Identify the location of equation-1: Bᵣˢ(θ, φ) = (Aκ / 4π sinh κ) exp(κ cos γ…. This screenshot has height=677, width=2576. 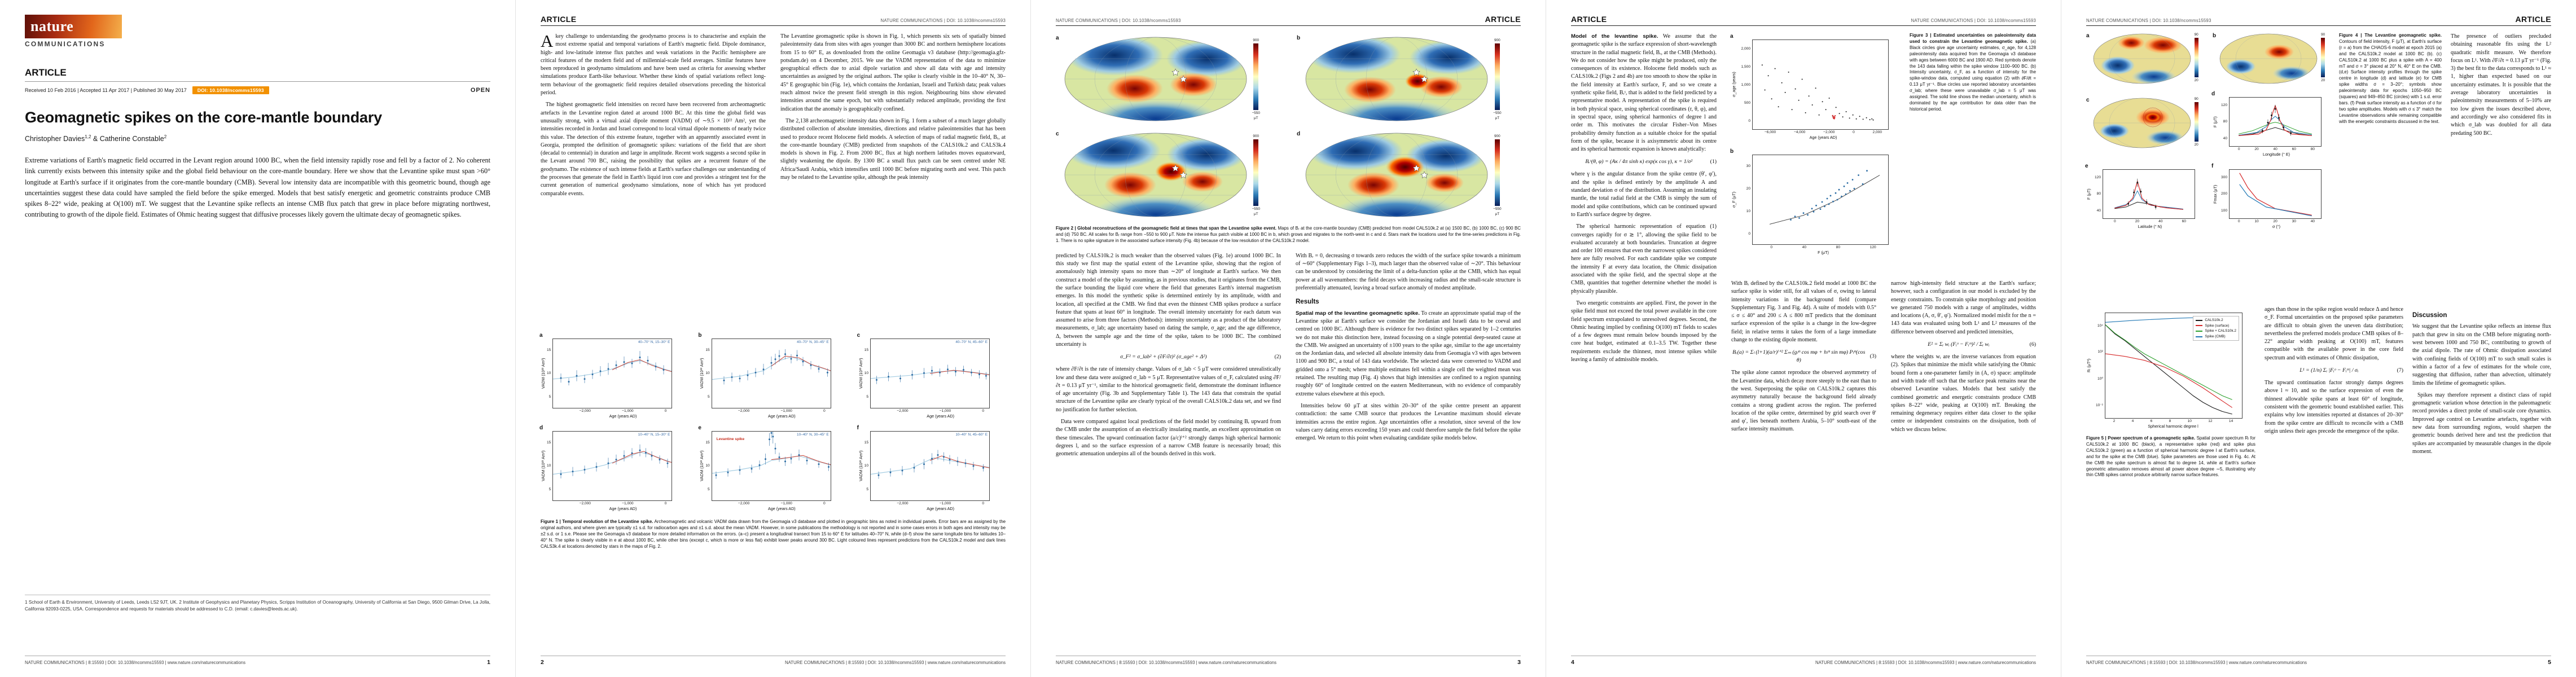
(1651, 162).